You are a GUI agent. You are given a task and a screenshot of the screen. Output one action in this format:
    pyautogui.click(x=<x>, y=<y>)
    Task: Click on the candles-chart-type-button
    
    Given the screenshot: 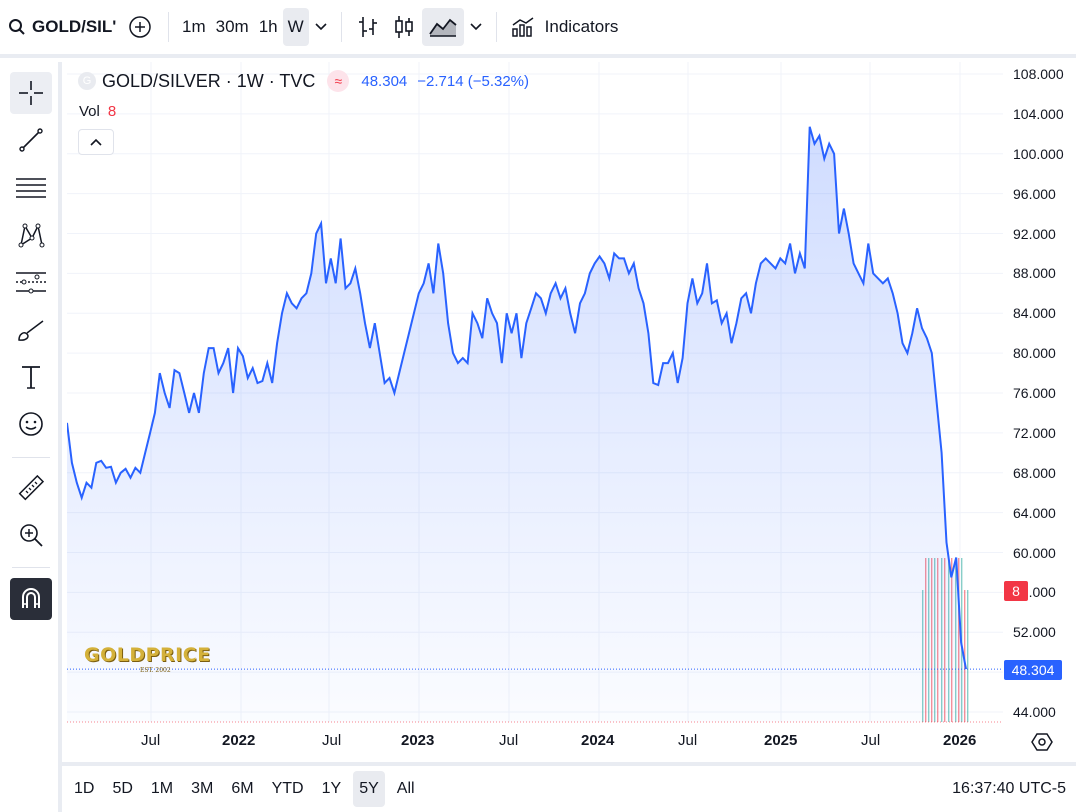 What is the action you would take?
    pyautogui.click(x=404, y=27)
    